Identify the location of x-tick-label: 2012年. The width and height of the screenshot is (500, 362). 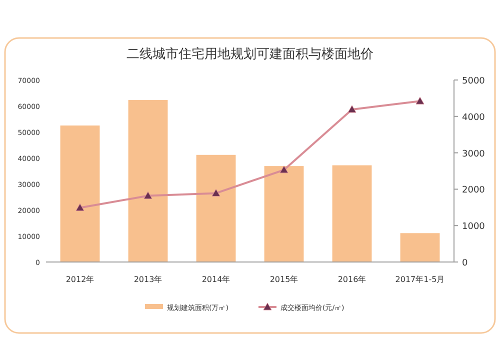
(80, 279).